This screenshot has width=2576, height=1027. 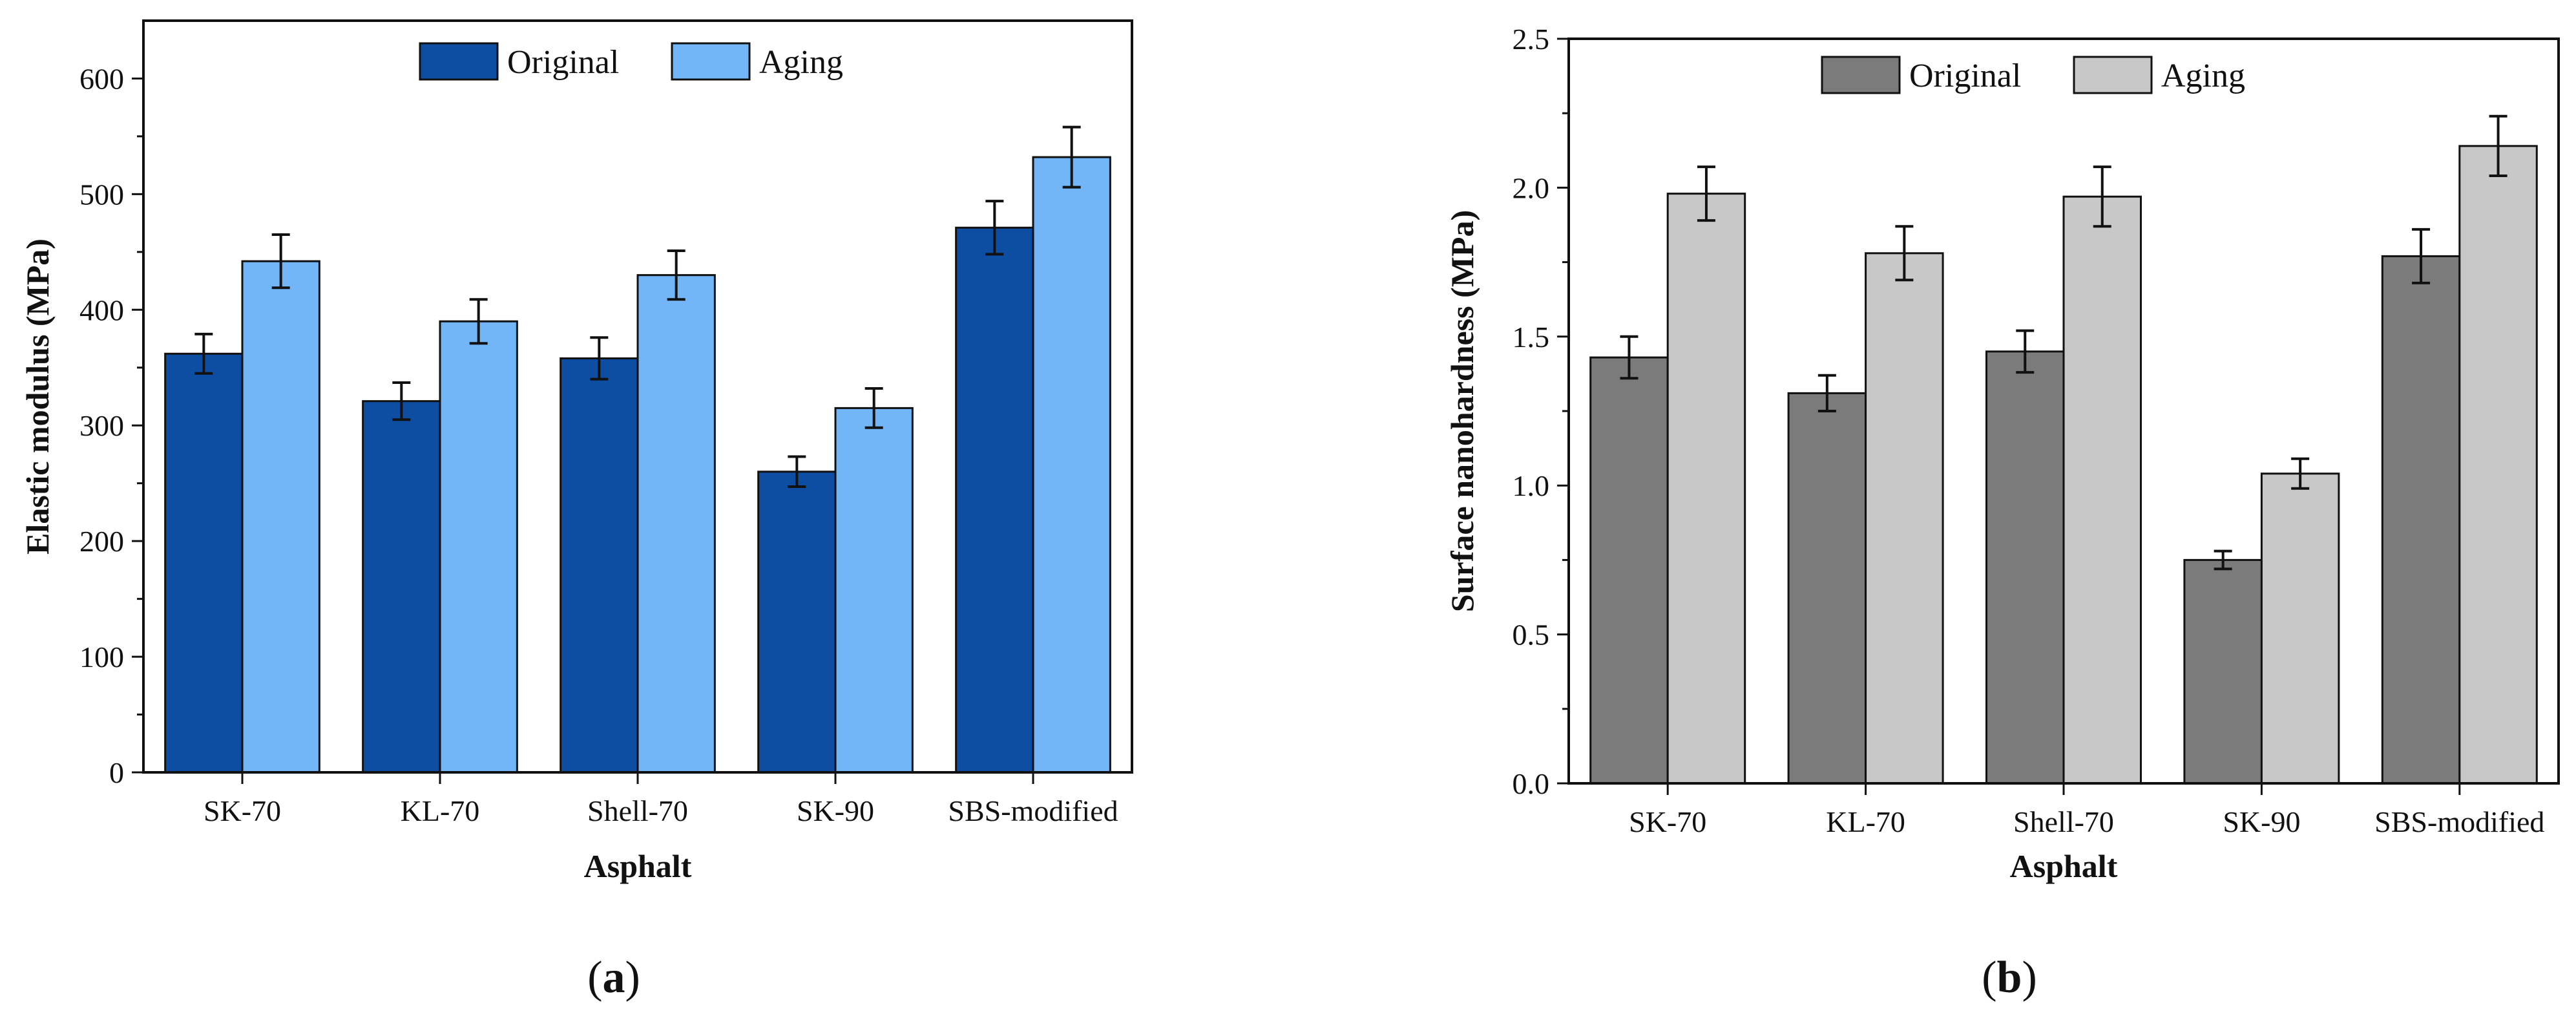 I want to click on panel-label-a: (a), so click(x=613, y=977).